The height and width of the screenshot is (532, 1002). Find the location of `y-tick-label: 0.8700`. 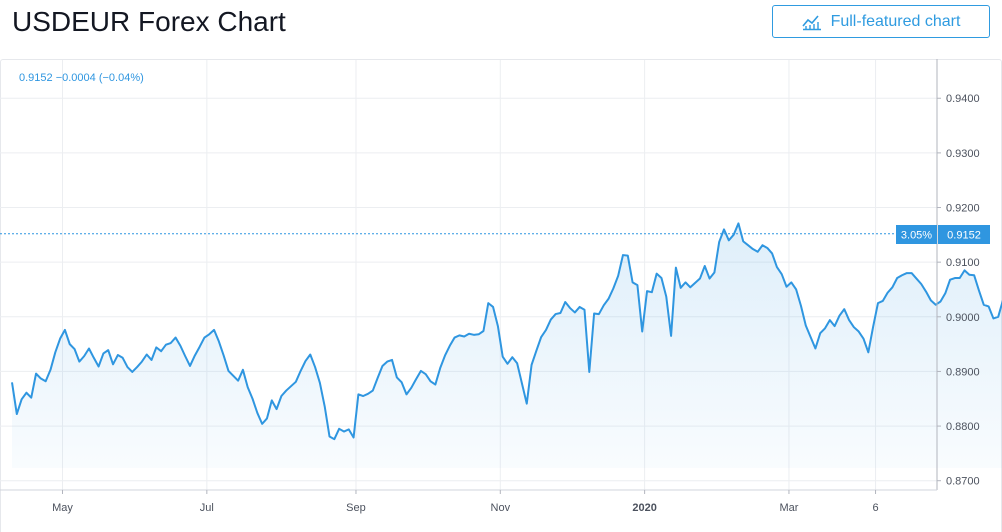

y-tick-label: 0.8700 is located at coordinates (963, 482).